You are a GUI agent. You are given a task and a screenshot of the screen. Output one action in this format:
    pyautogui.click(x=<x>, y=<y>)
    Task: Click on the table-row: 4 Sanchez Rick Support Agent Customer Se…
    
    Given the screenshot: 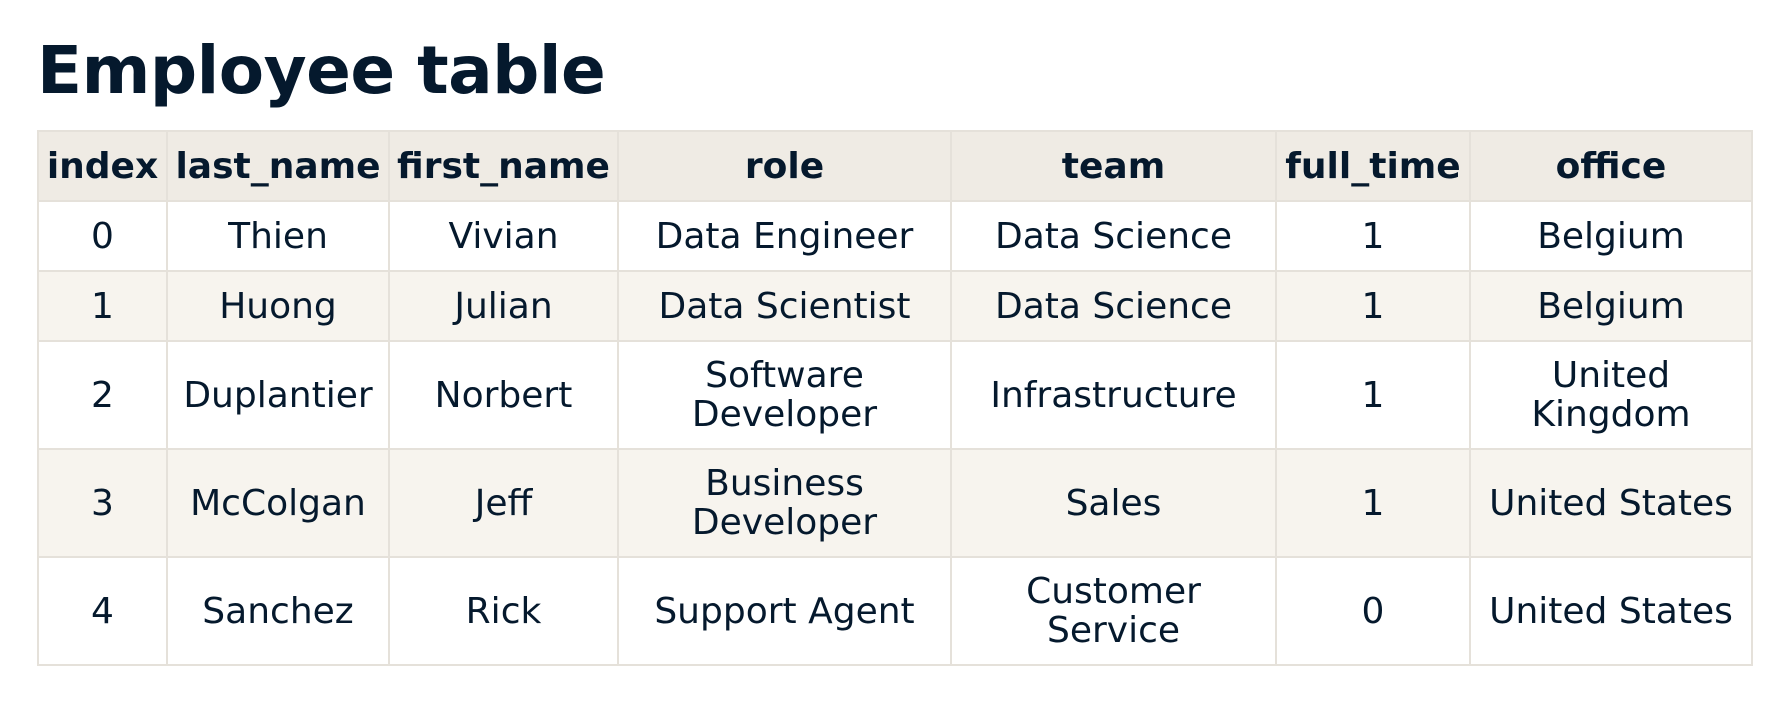 What is the action you would take?
    pyautogui.click(x=895, y=611)
    